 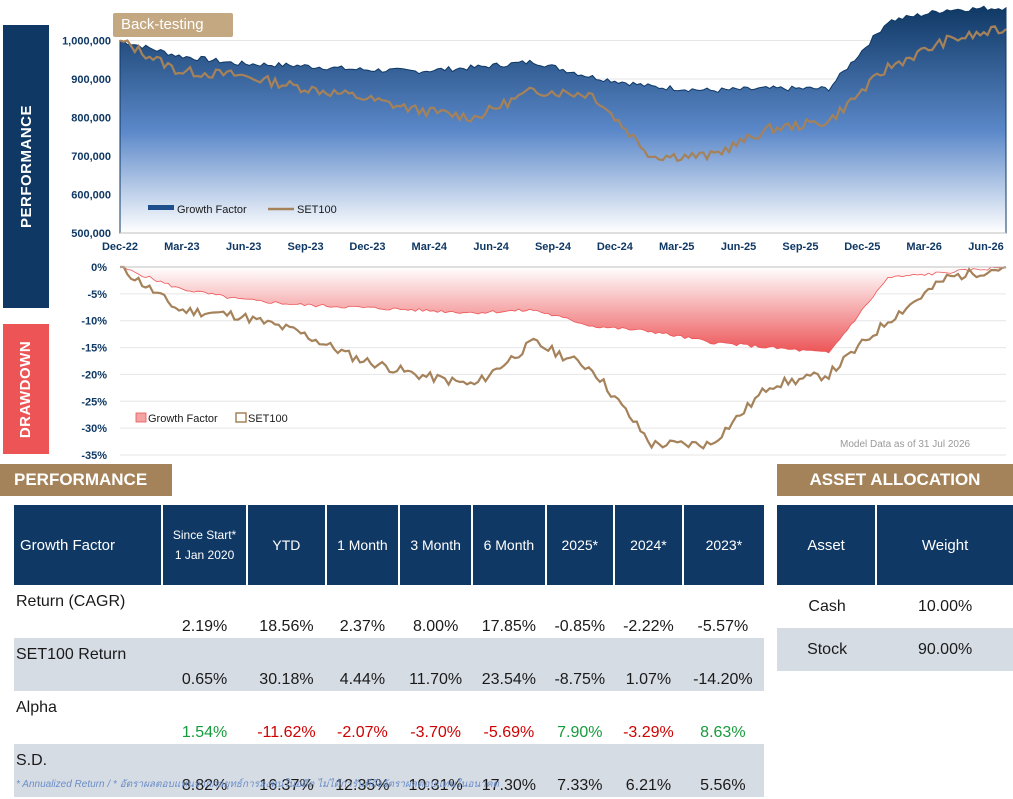 I want to click on table-cell: 12.35%, so click(x=363, y=770).